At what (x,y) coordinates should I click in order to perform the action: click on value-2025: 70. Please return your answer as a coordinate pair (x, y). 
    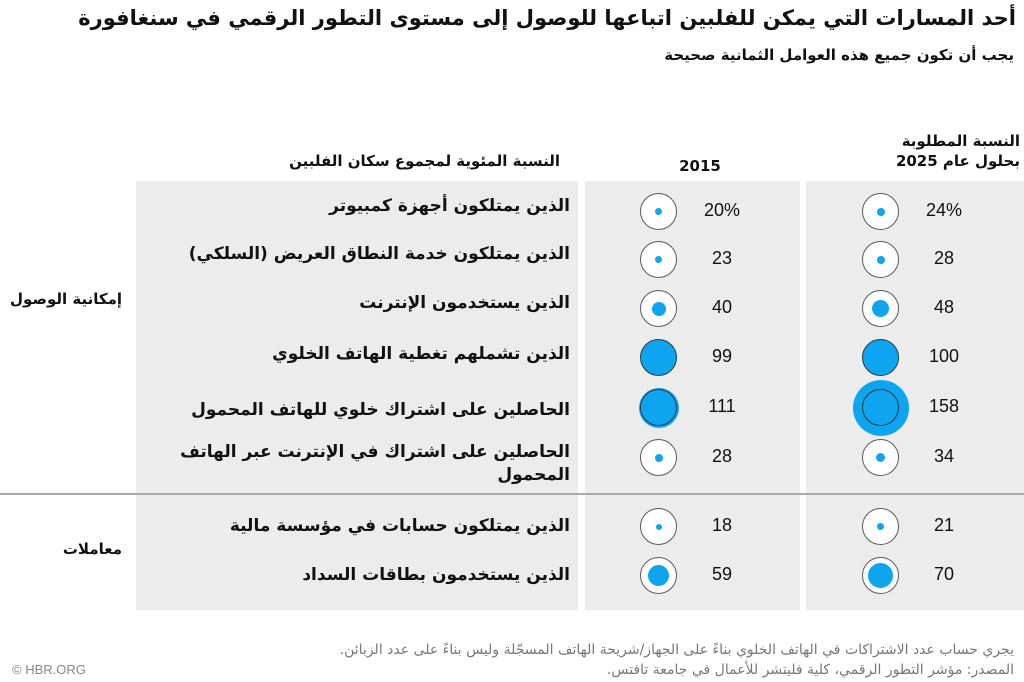
    Looking at the image, I should click on (944, 574).